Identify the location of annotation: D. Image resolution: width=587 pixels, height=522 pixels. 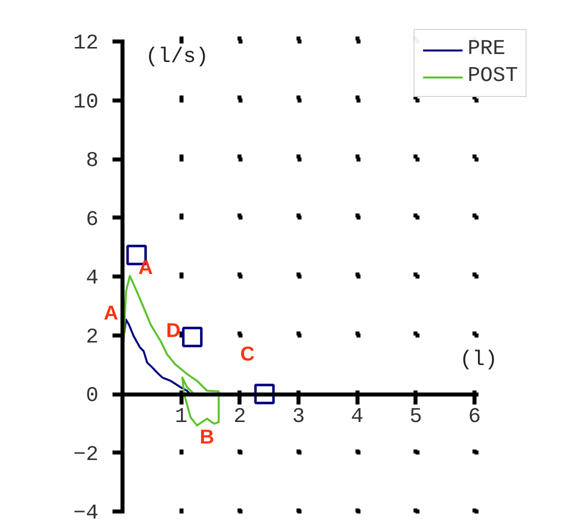
(173, 331).